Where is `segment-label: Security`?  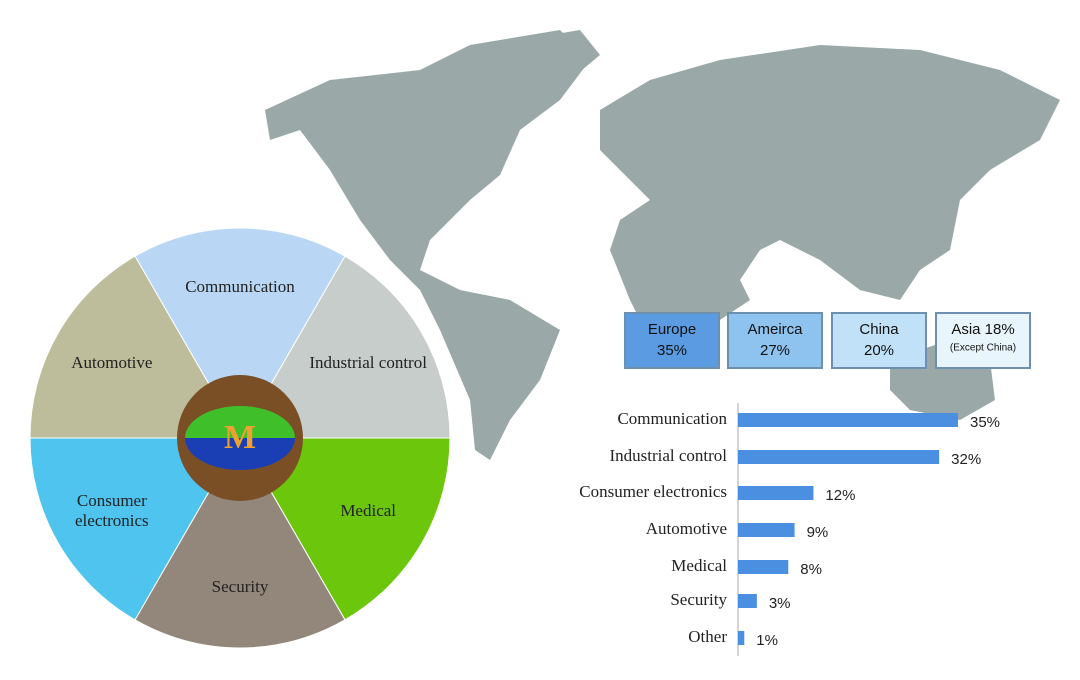
segment-label: Security is located at coordinates (240, 586).